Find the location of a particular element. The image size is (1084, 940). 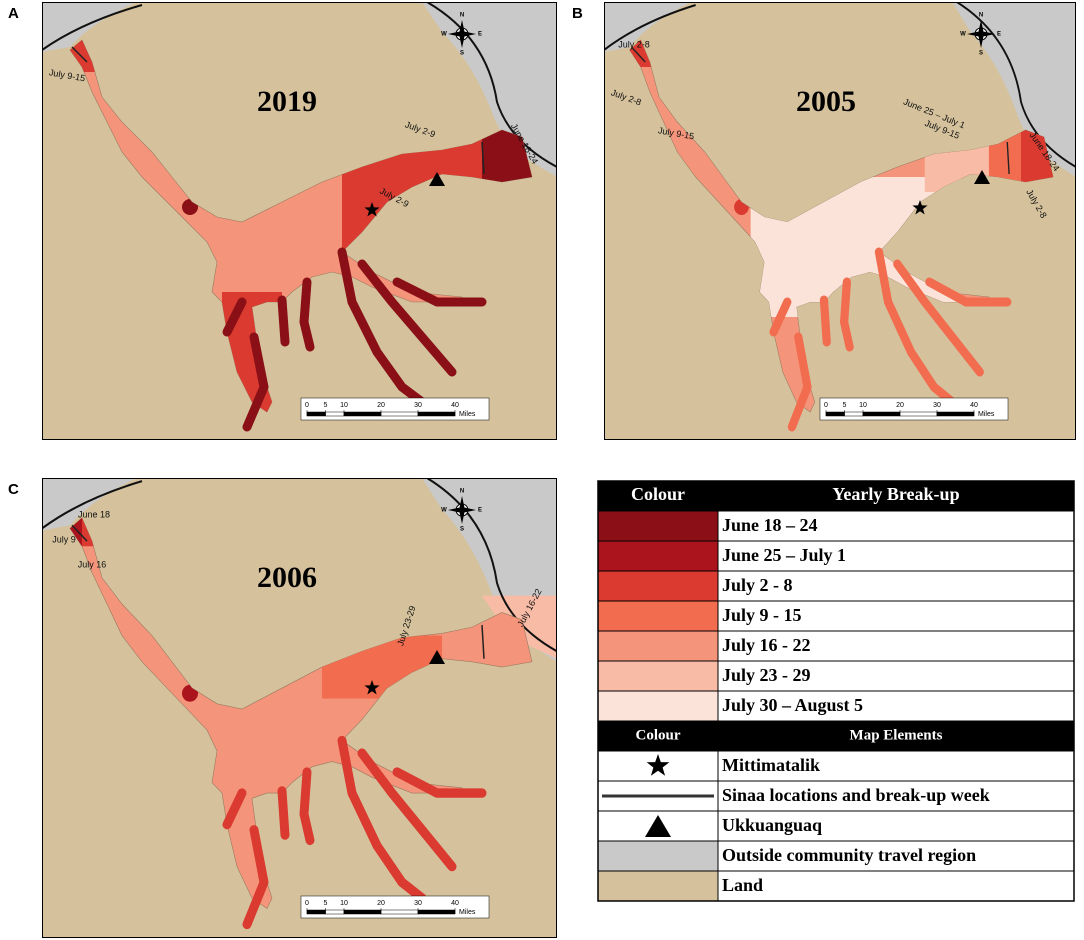

sinaa-annotation: July 16 is located at coordinates (92, 564).